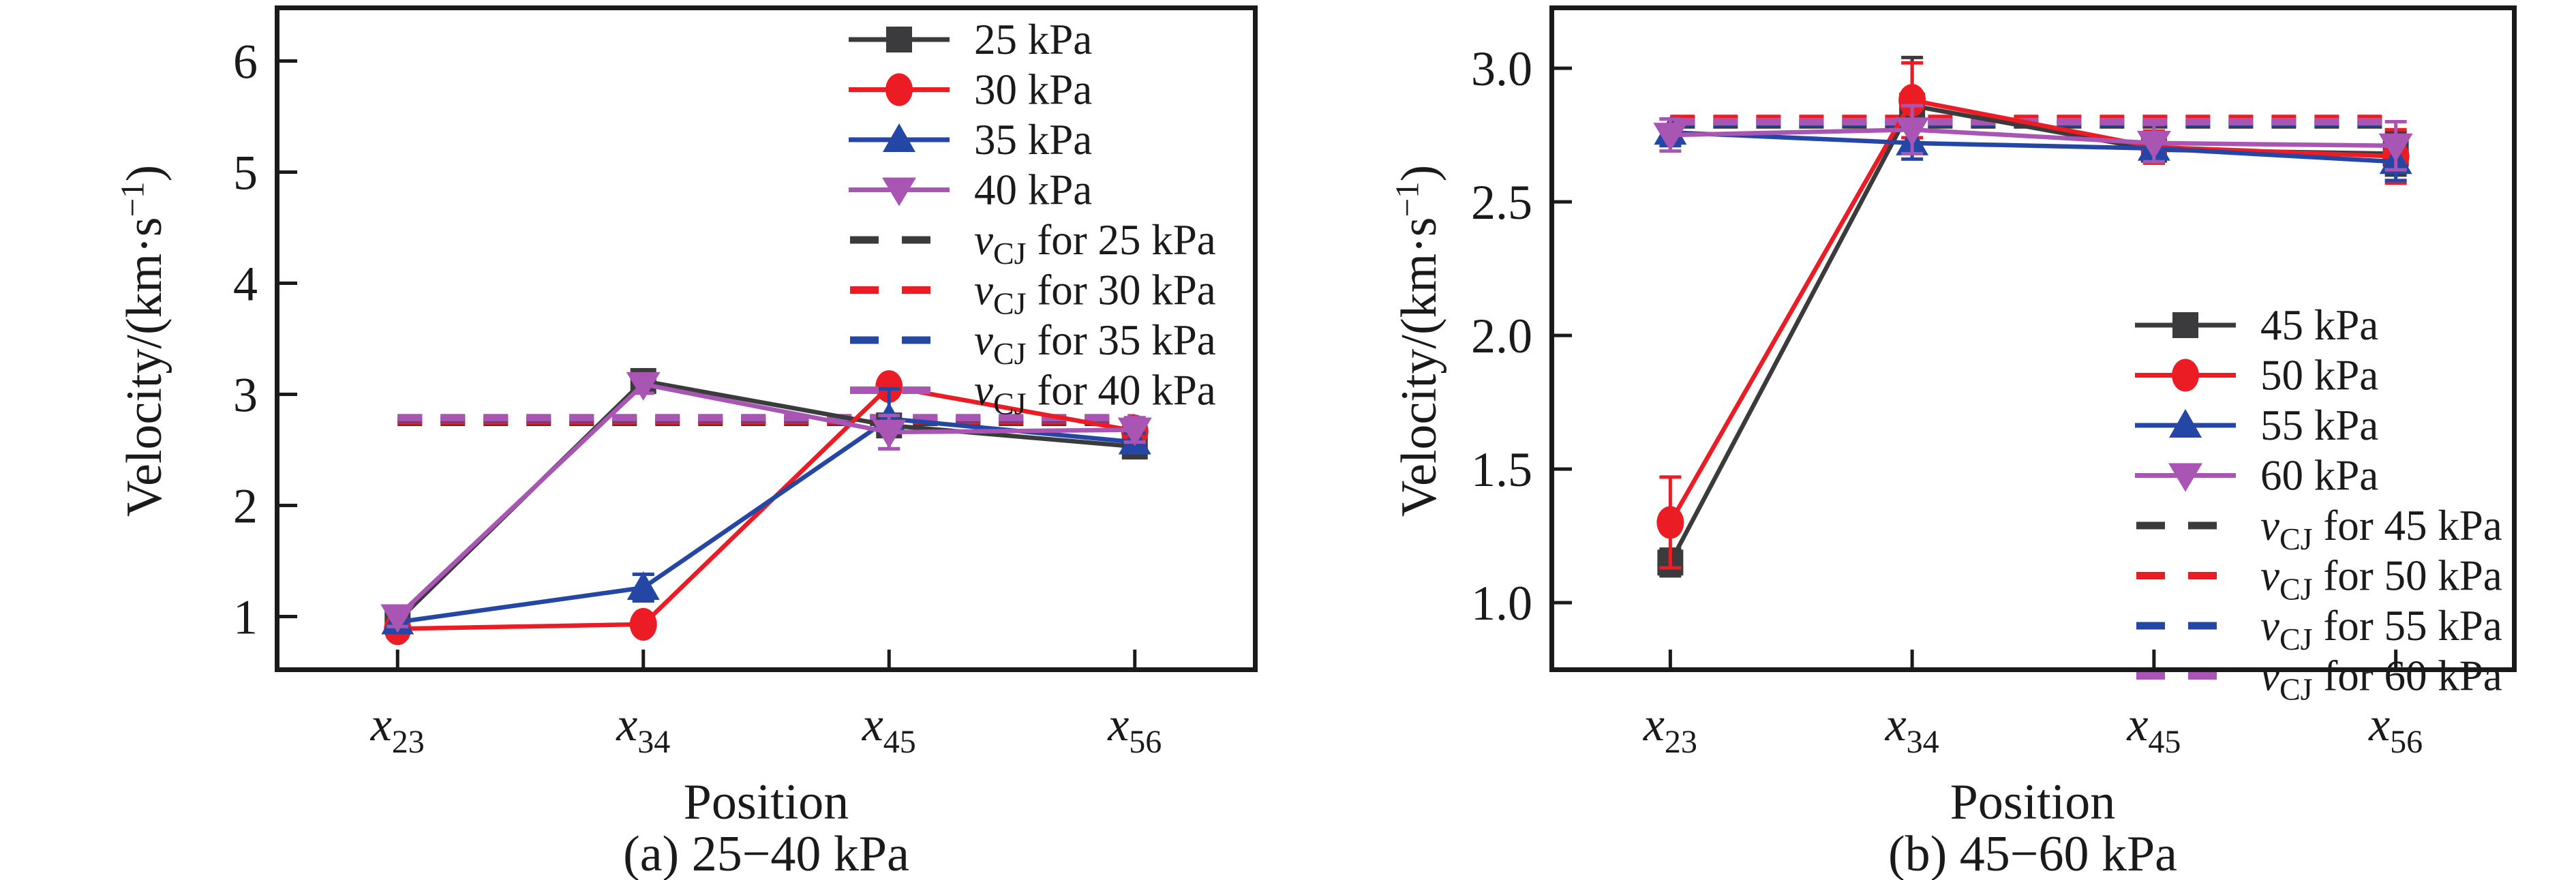 The width and height of the screenshot is (2576, 880). I want to click on x-category-label-a-23: x23, so click(398, 729).